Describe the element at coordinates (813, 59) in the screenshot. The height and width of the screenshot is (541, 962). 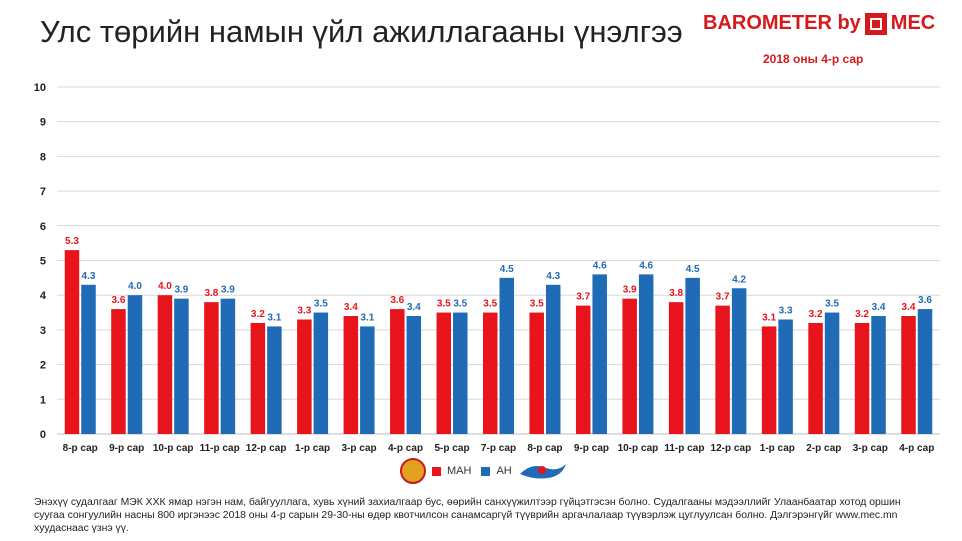
I see `chart-subtitle: 2018 оны 4-р сар` at that location.